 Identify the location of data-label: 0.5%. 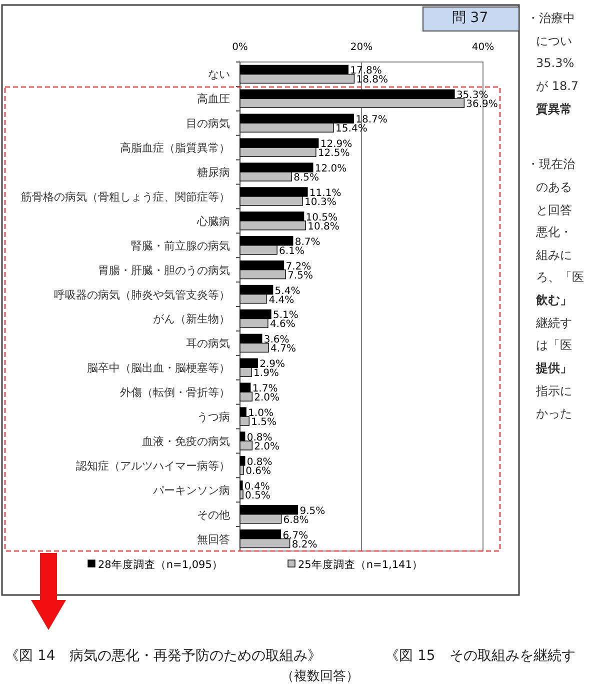
(257, 496).